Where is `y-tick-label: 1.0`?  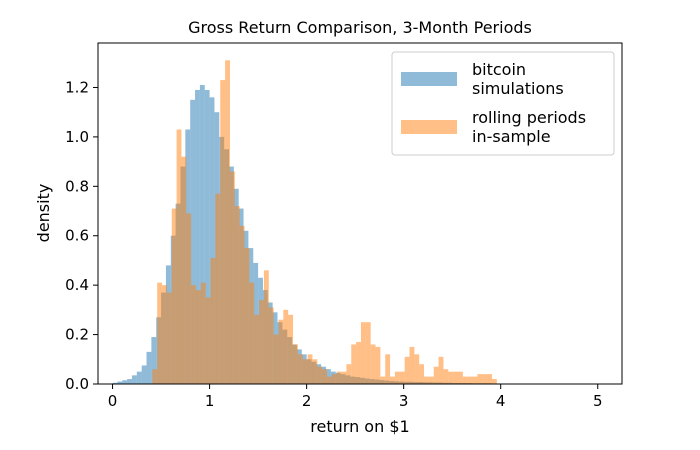 y-tick-label: 1.0 is located at coordinates (77, 137).